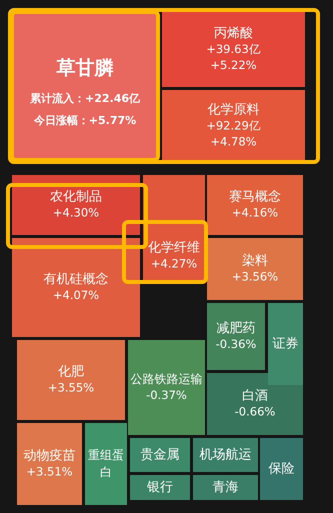 The height and width of the screenshot is (513, 333). Describe the element at coordinates (236, 328) in the screenshot. I see `category-label: 减肥药` at that location.